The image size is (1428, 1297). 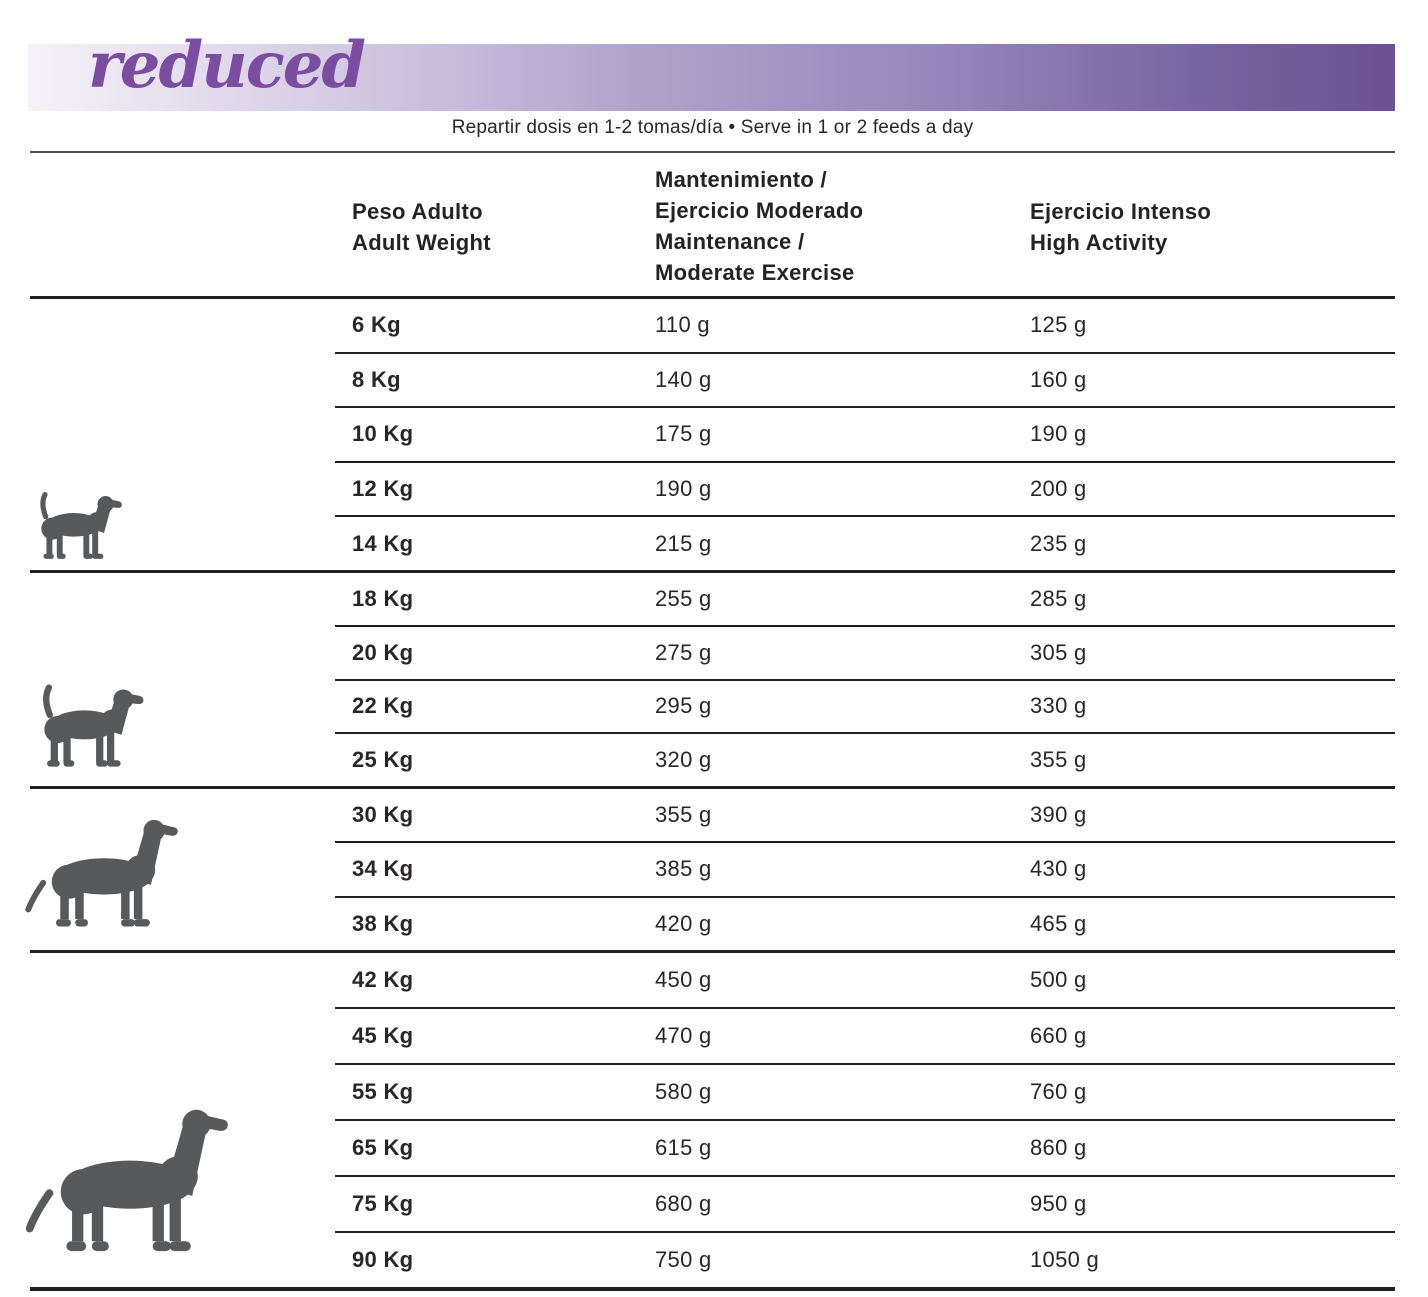 I want to click on maintenance-cell: 385 g, so click(x=683, y=869).